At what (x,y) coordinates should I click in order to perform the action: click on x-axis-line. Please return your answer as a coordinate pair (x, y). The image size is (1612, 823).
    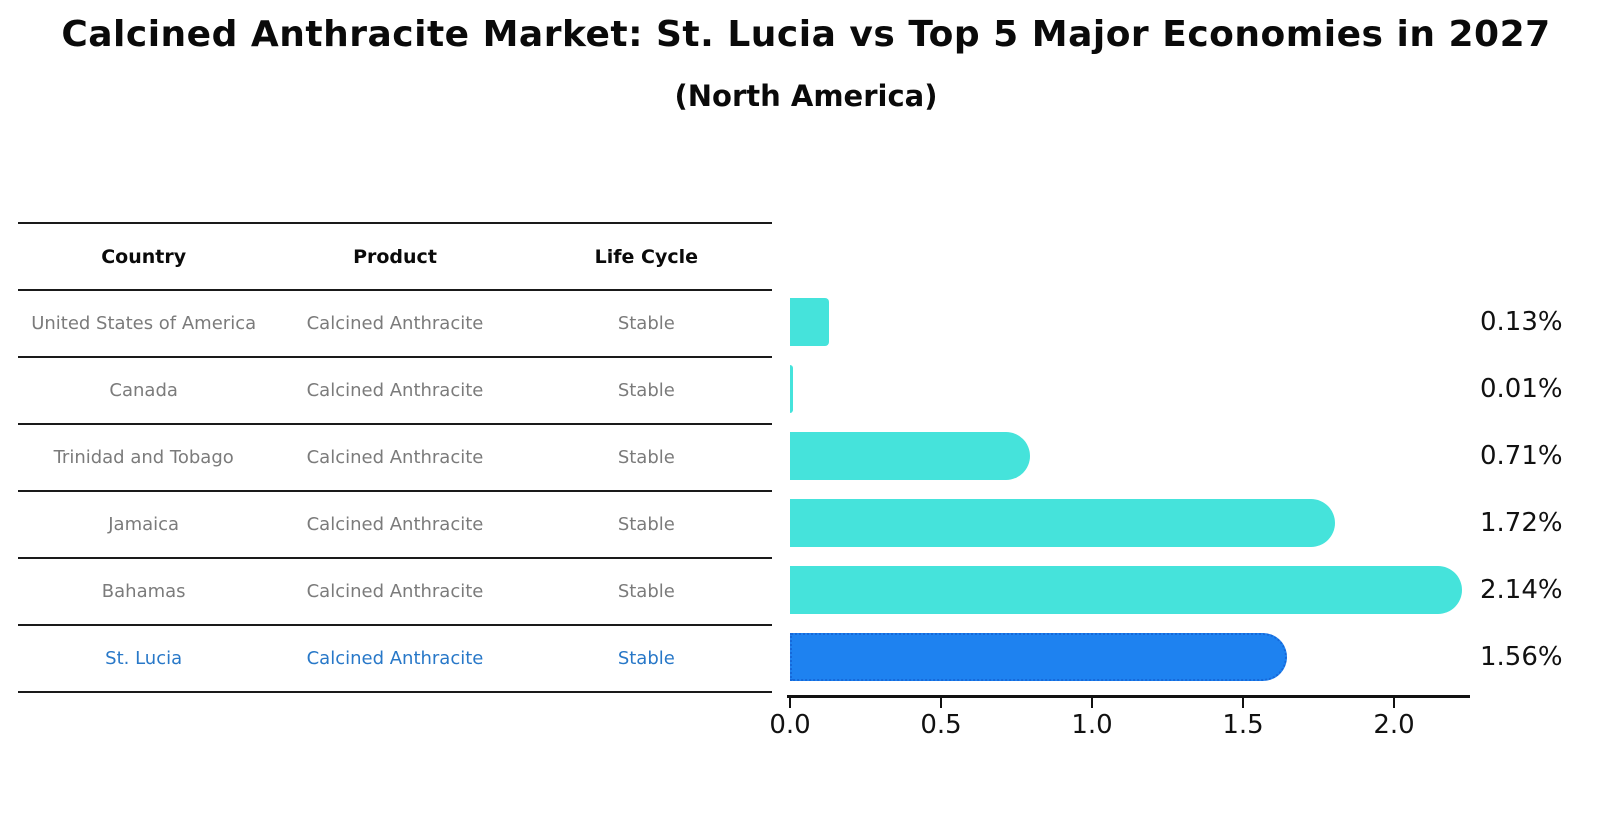
    Looking at the image, I should click on (1128, 696).